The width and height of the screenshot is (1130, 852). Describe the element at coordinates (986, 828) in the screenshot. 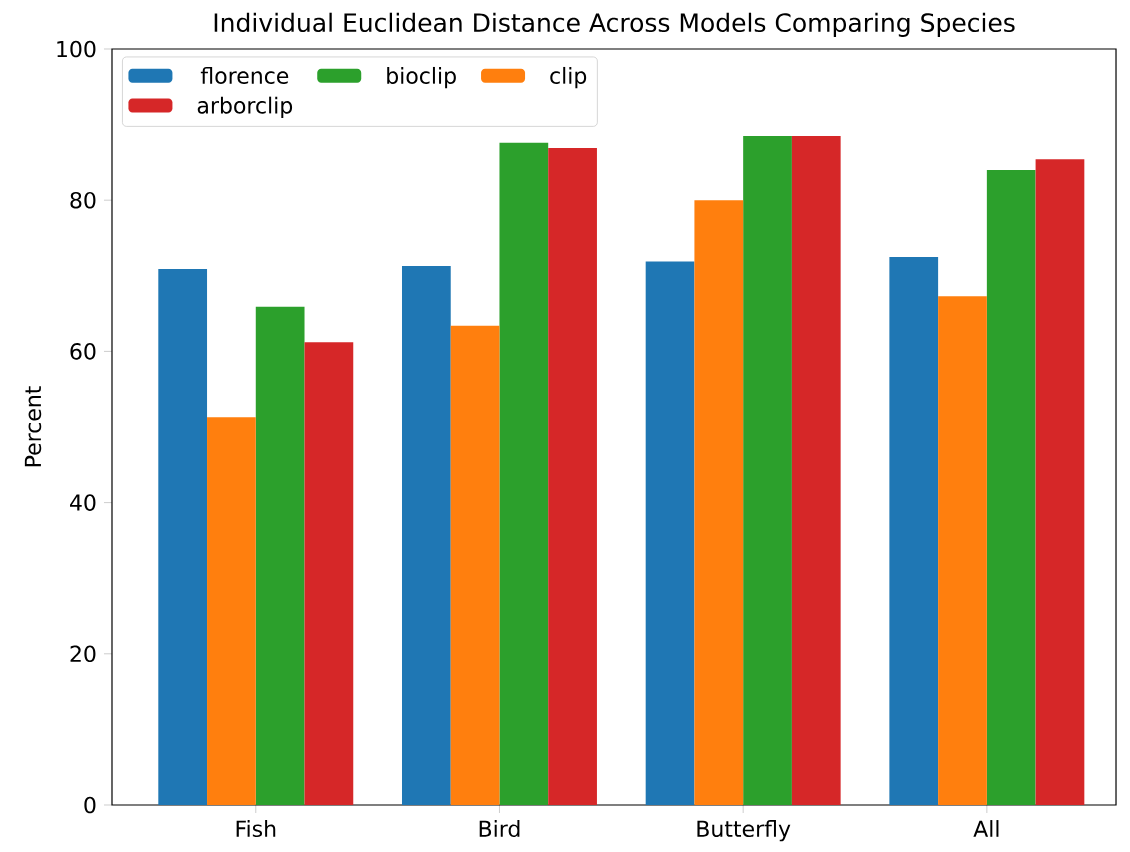

I see `x-tick-label: All` at that location.